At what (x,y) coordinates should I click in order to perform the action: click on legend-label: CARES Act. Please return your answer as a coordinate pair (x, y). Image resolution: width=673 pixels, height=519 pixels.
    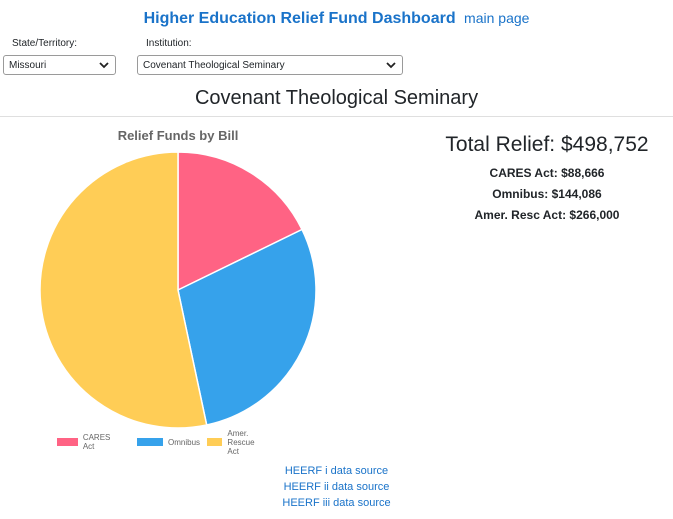
    Looking at the image, I should click on (96, 442).